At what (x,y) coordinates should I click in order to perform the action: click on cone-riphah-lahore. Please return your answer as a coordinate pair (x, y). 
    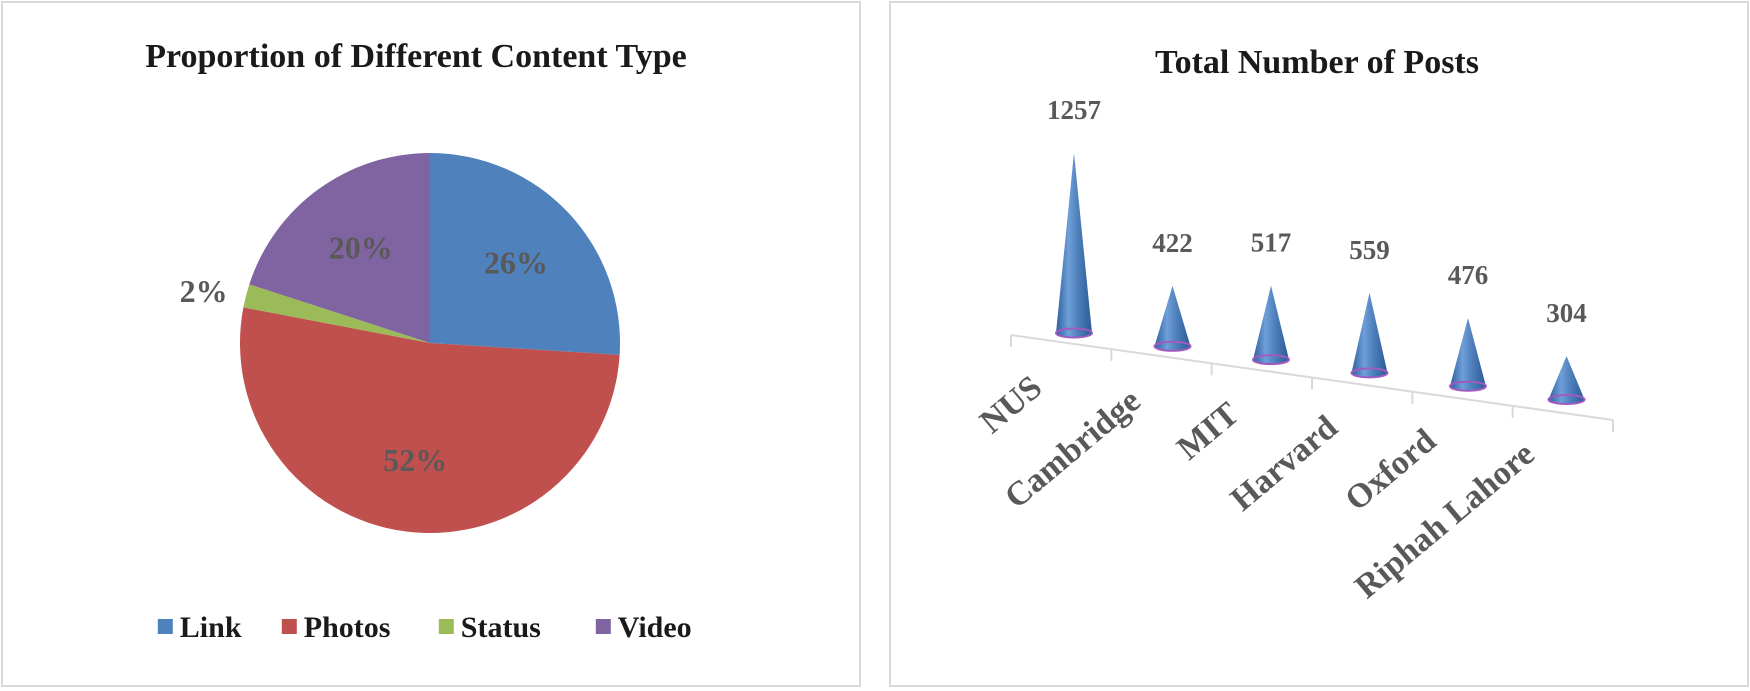
    Looking at the image, I should click on (1566, 380).